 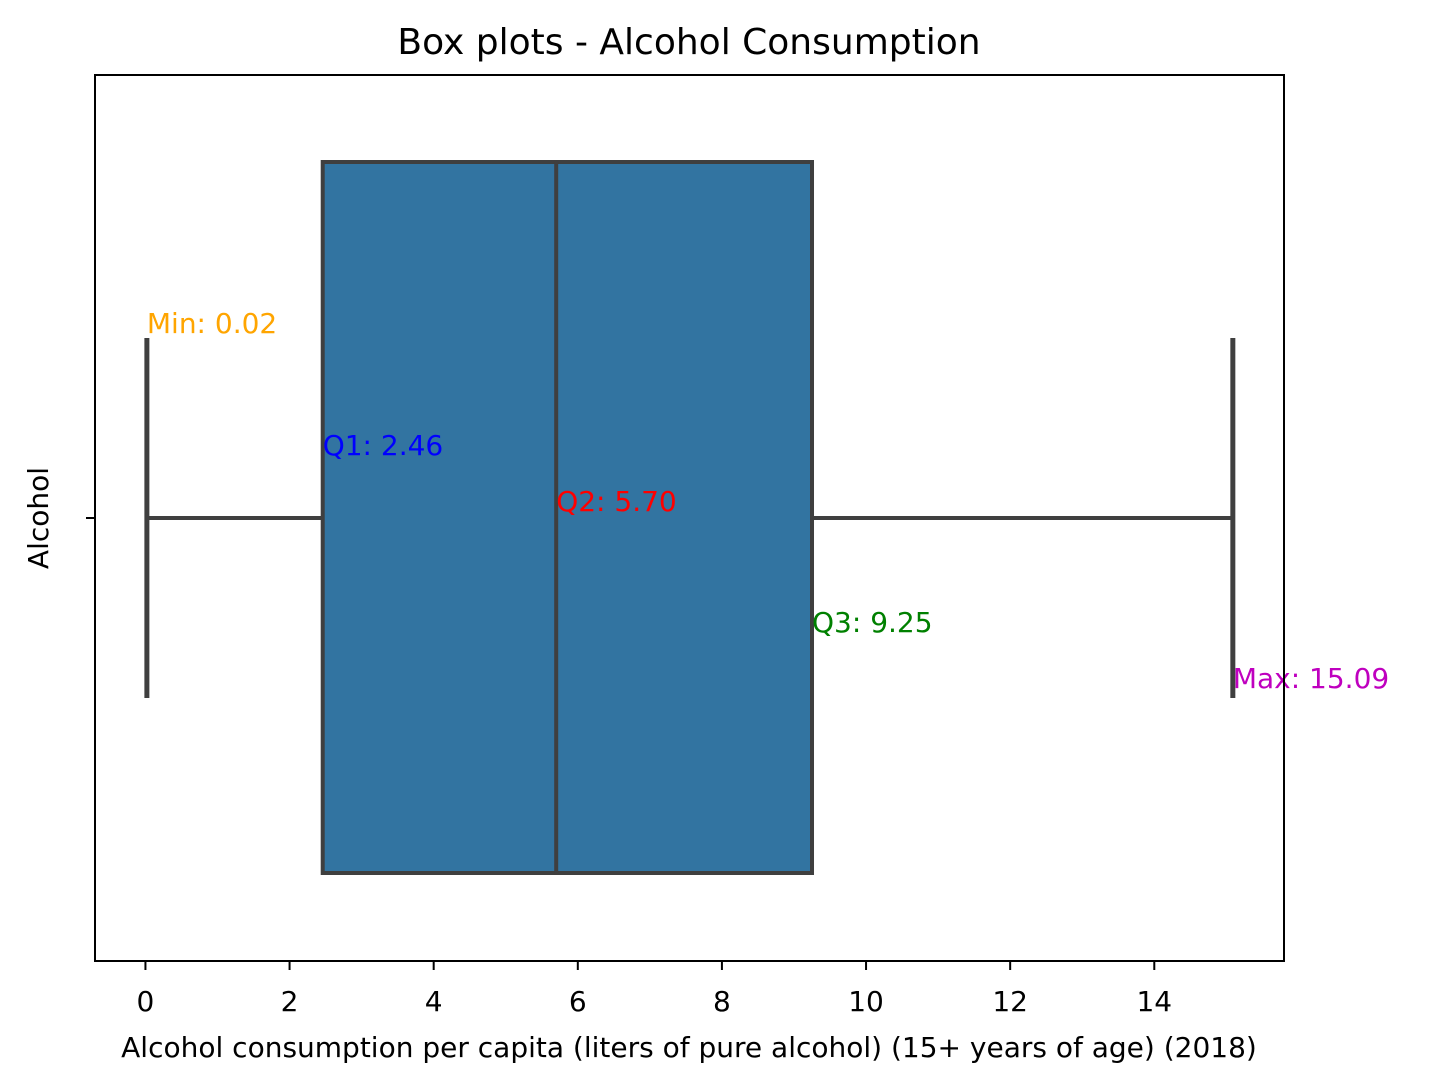 What do you see at coordinates (434, 1001) in the screenshot?
I see `x-tick-label: 4` at bounding box center [434, 1001].